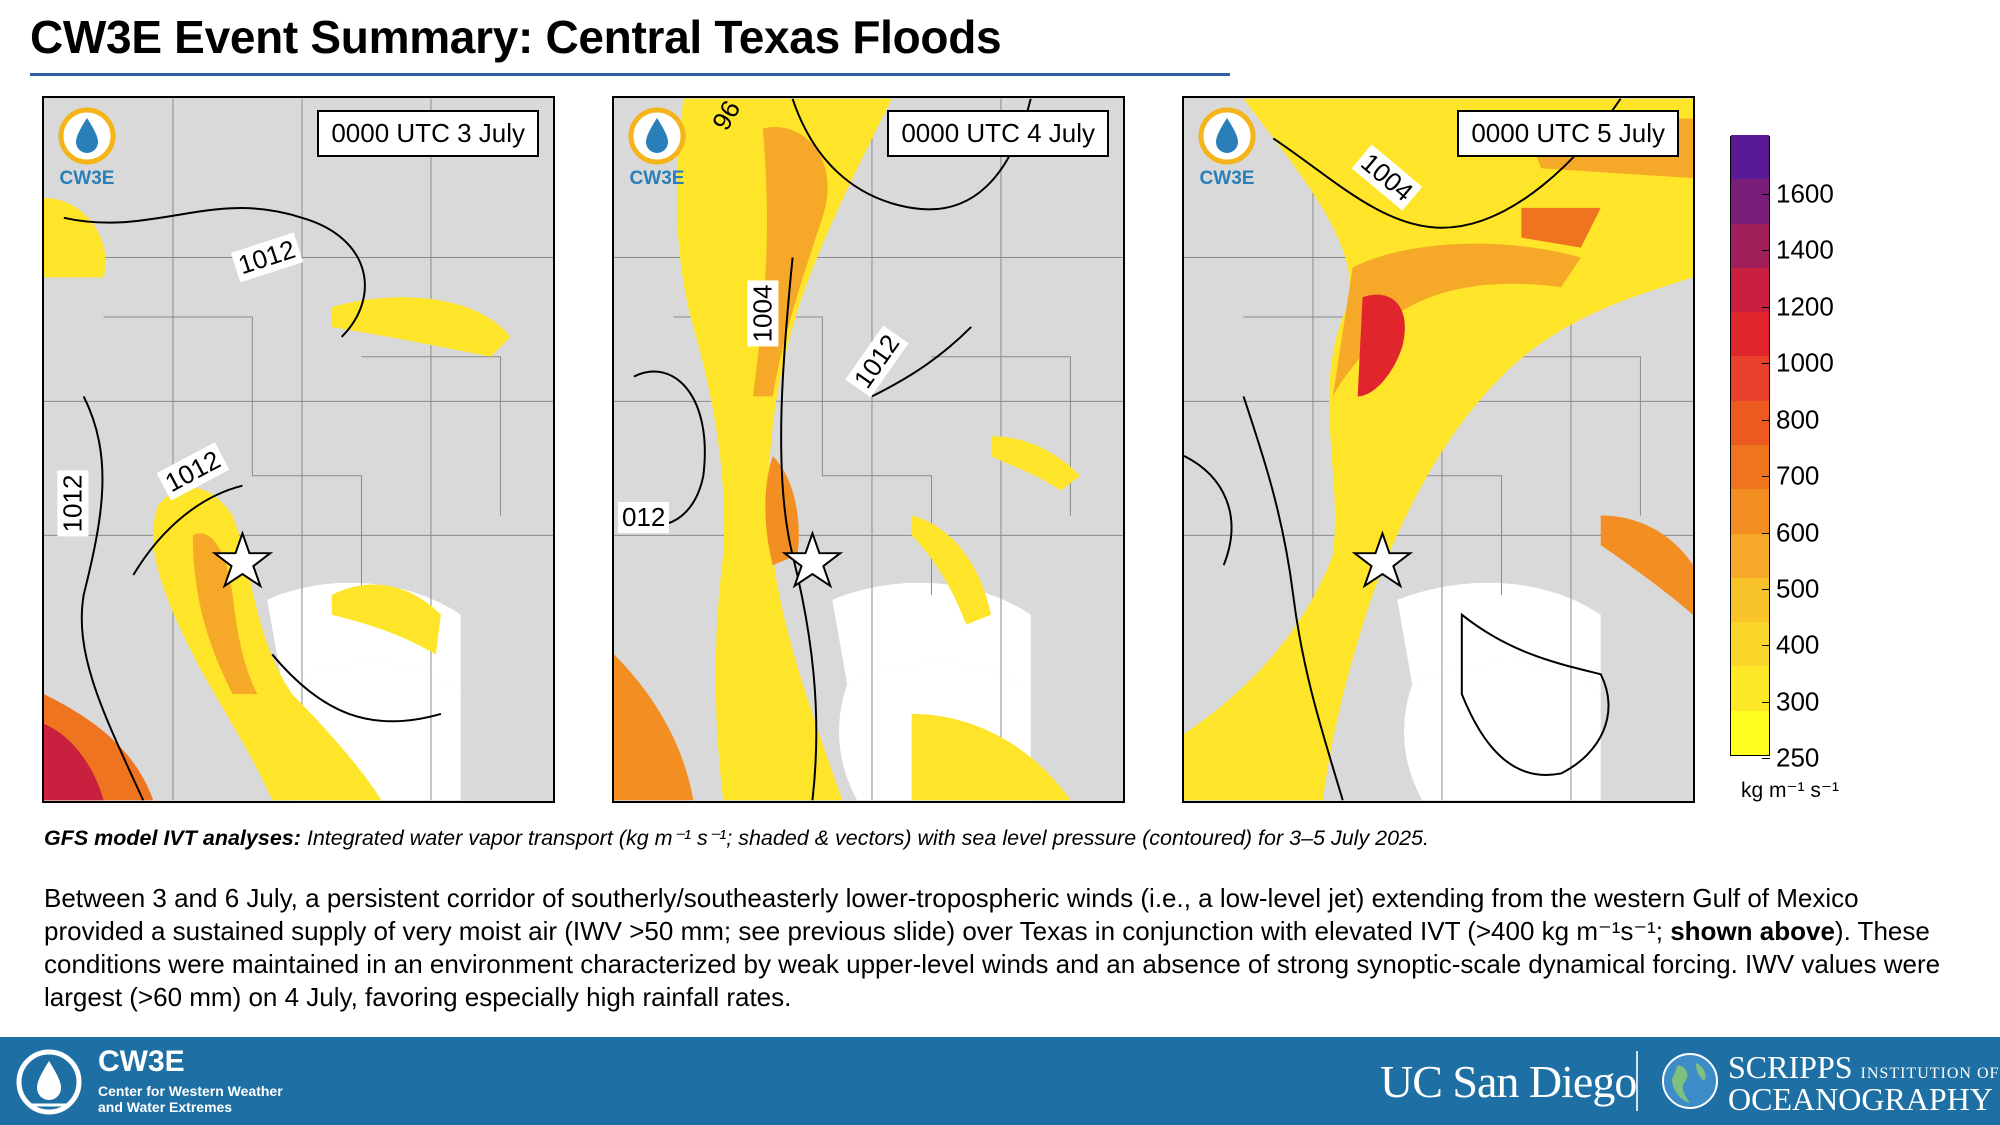 Image resolution: width=2000 pixels, height=1125 pixels. What do you see at coordinates (1798, 644) in the screenshot?
I see `colorbar-tick-label: 400` at bounding box center [1798, 644].